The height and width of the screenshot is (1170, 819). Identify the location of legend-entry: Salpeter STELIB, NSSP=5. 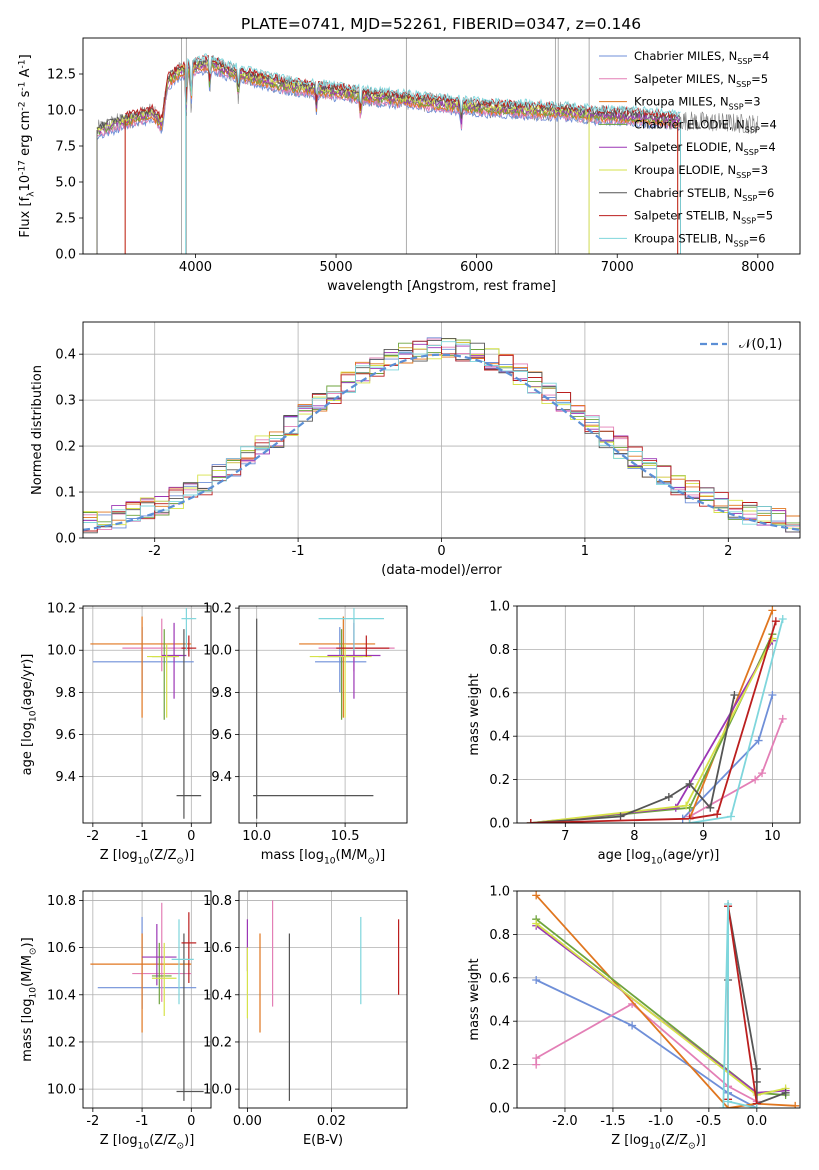
(703, 217).